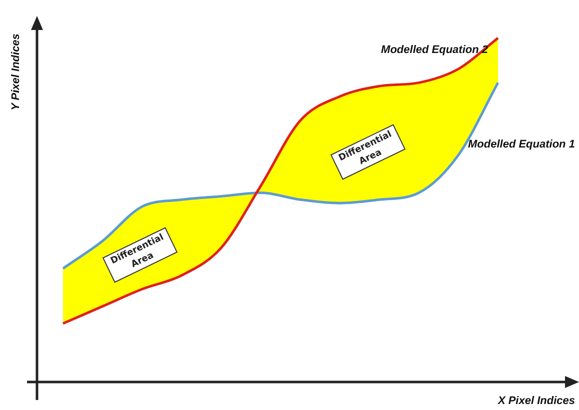 The image size is (579, 410). I want to click on y-axis-title: Y Pixel Indices, so click(16, 72).